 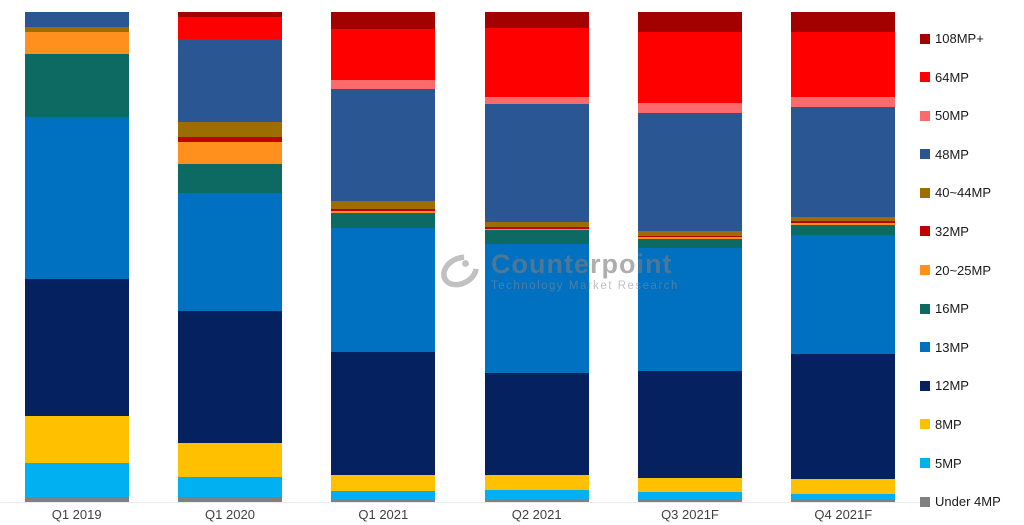 What do you see at coordinates (972, 463) in the screenshot?
I see `legend-item-5mp: 5MP` at bounding box center [972, 463].